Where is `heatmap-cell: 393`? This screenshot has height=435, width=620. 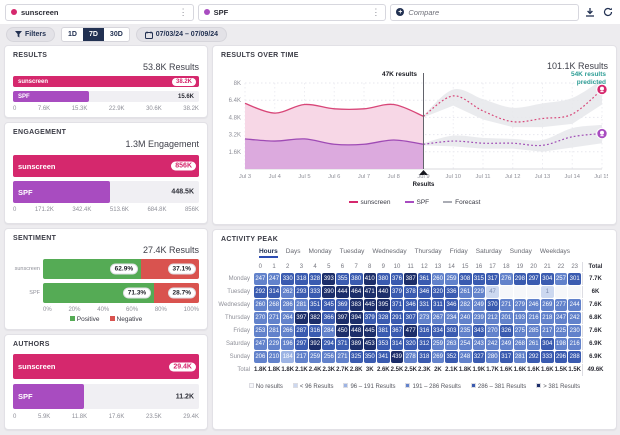 heatmap-cell: 393 is located at coordinates (329, 279).